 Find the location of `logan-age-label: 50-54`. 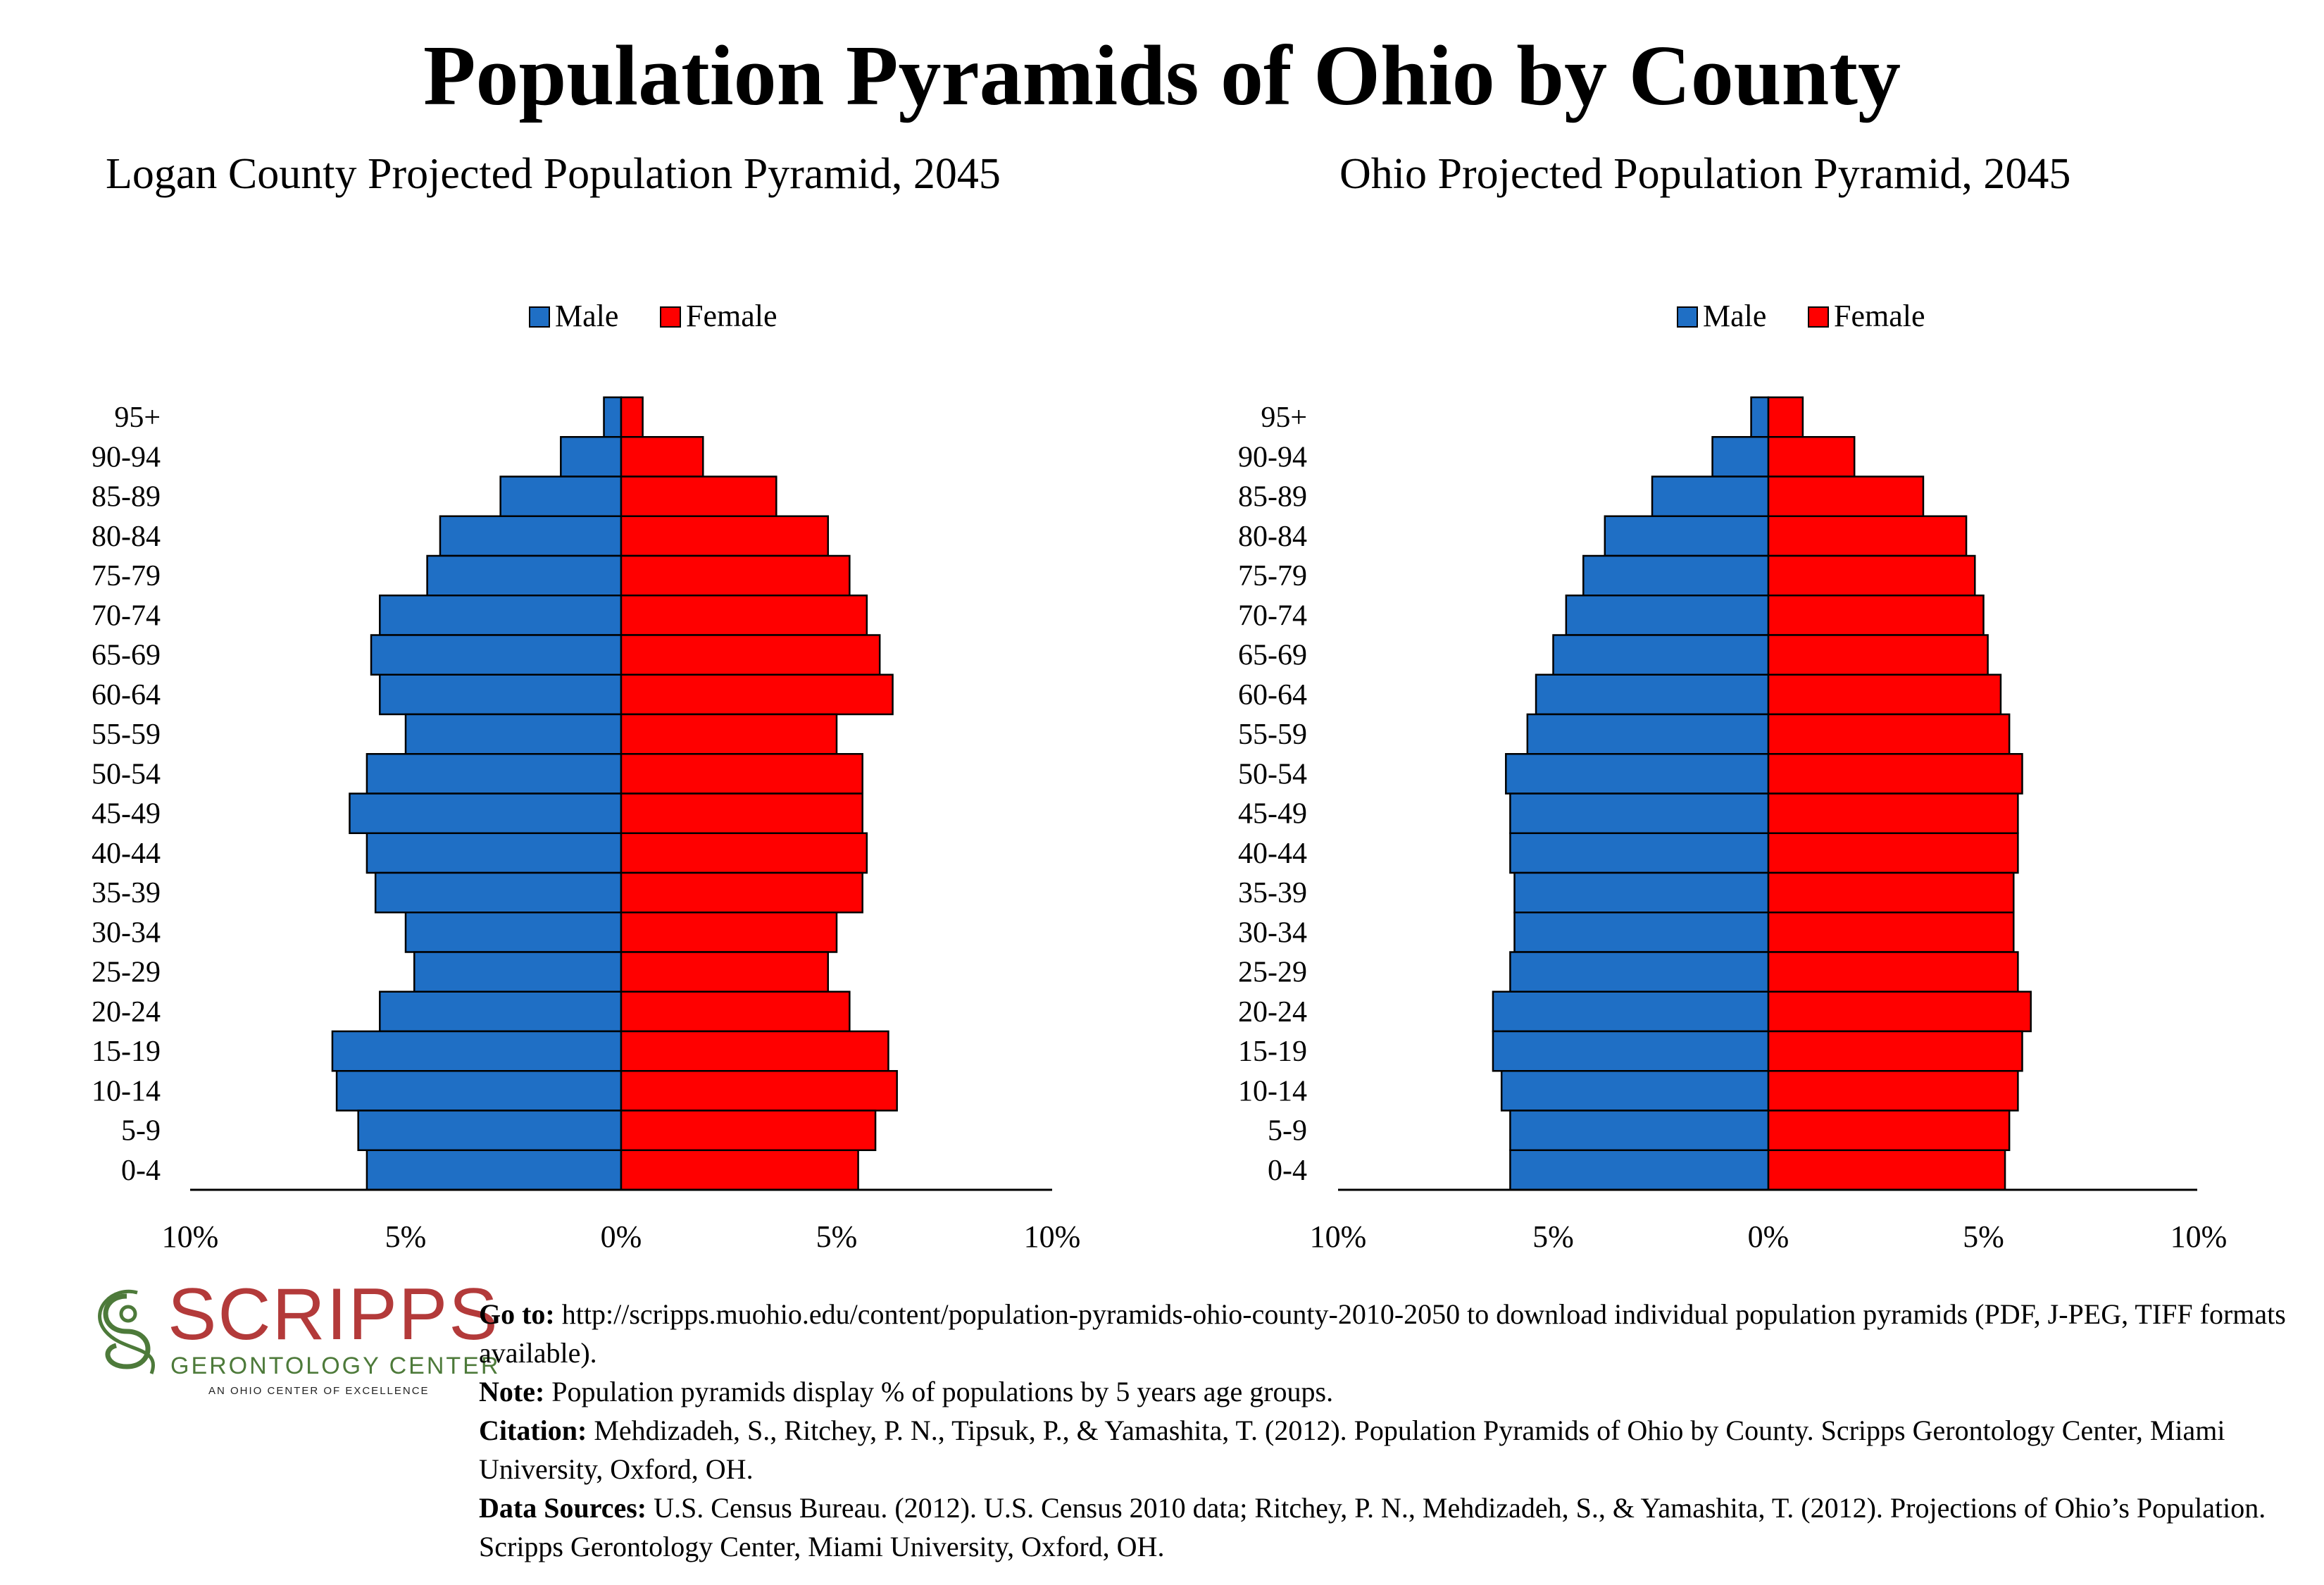

logan-age-label: 50-54 is located at coordinates (126, 774).